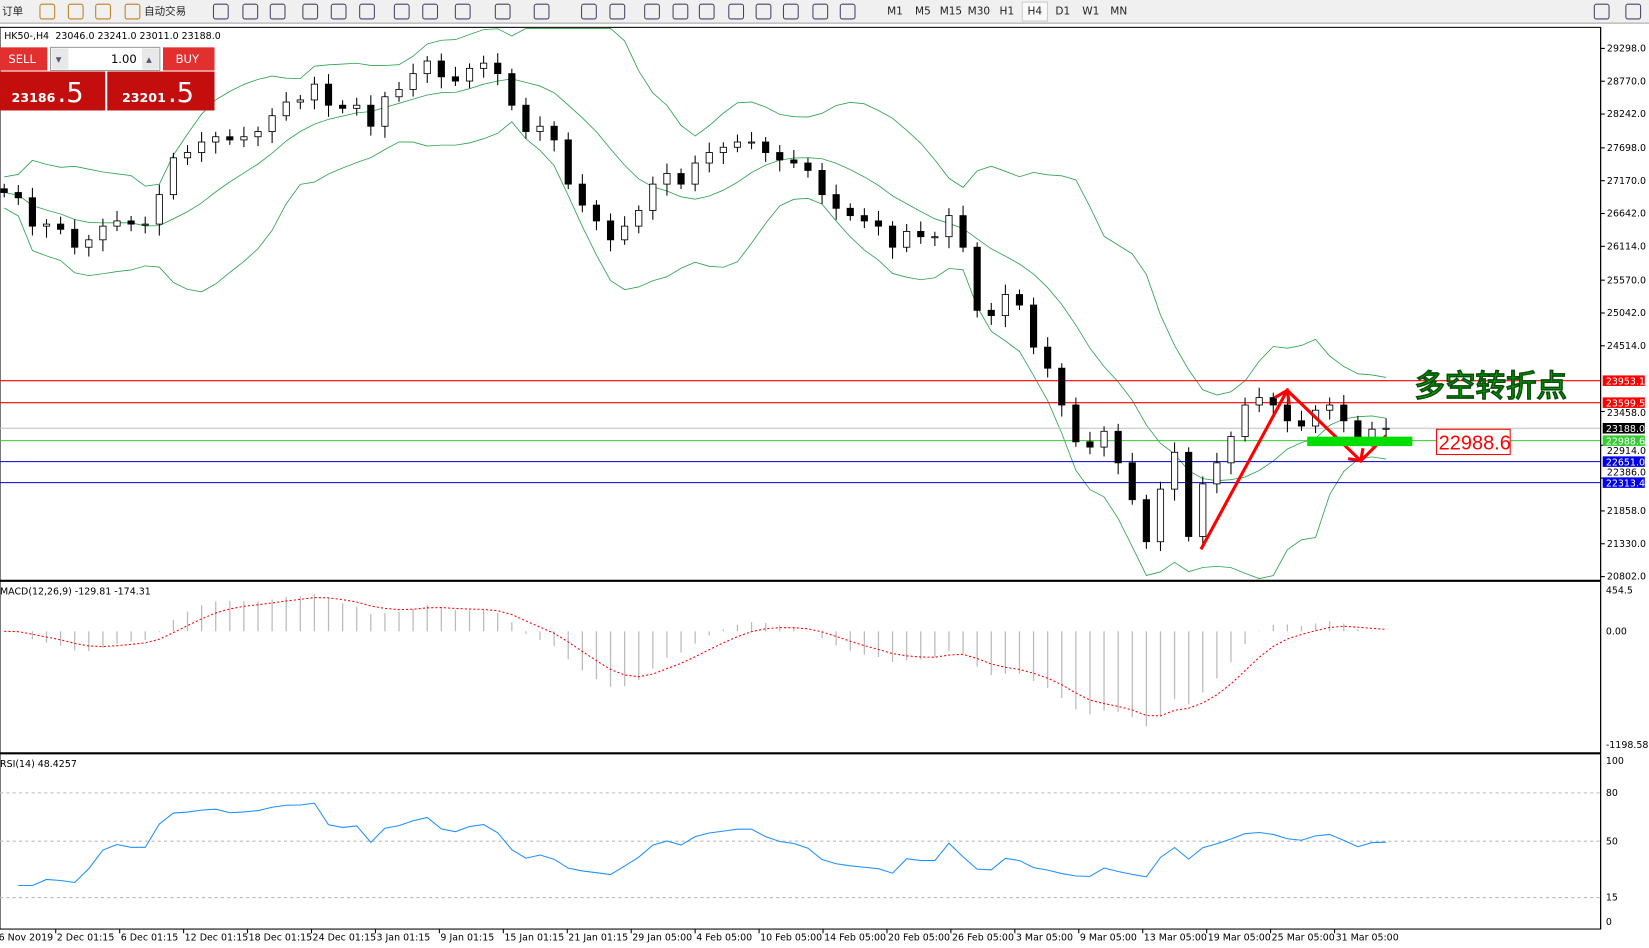  I want to click on cursor-icon, so click(589, 11).